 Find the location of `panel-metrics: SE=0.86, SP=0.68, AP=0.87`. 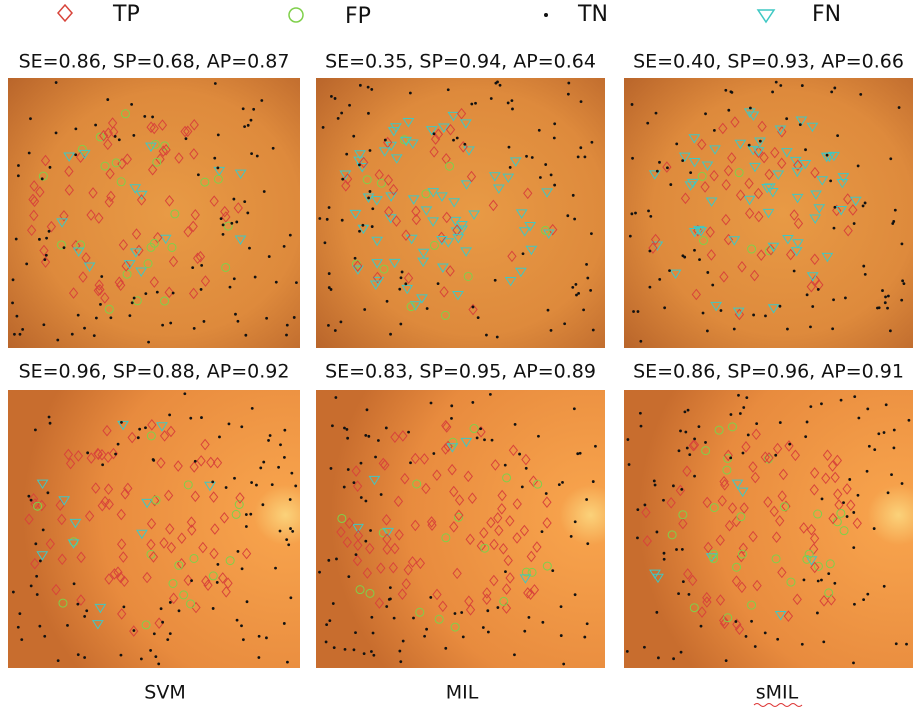

panel-metrics: SE=0.86, SP=0.68, AP=0.87 is located at coordinates (154, 62).